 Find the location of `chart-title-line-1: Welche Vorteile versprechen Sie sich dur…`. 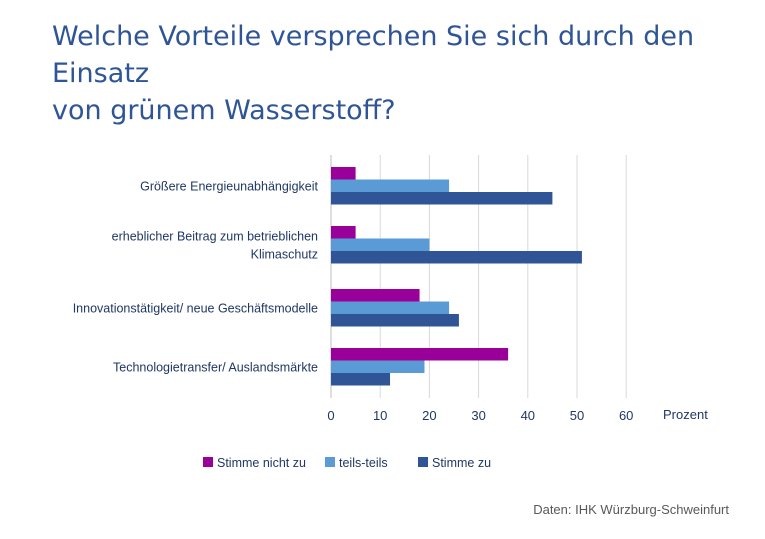

chart-title-line-1: Welche Vorteile versprechen Sie sich dur… is located at coordinates (373, 55).